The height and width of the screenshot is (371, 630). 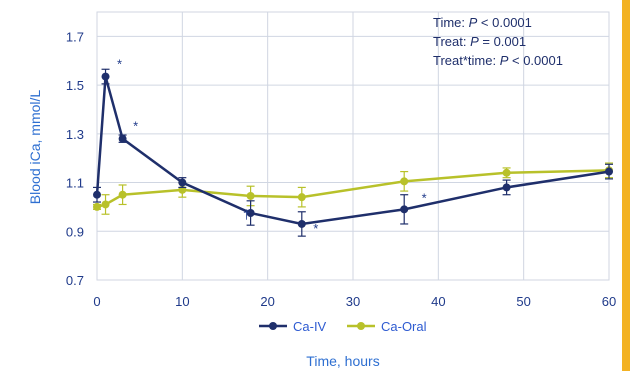 What do you see at coordinates (75, 36) in the screenshot?
I see `y-tick-label: 1.7` at bounding box center [75, 36].